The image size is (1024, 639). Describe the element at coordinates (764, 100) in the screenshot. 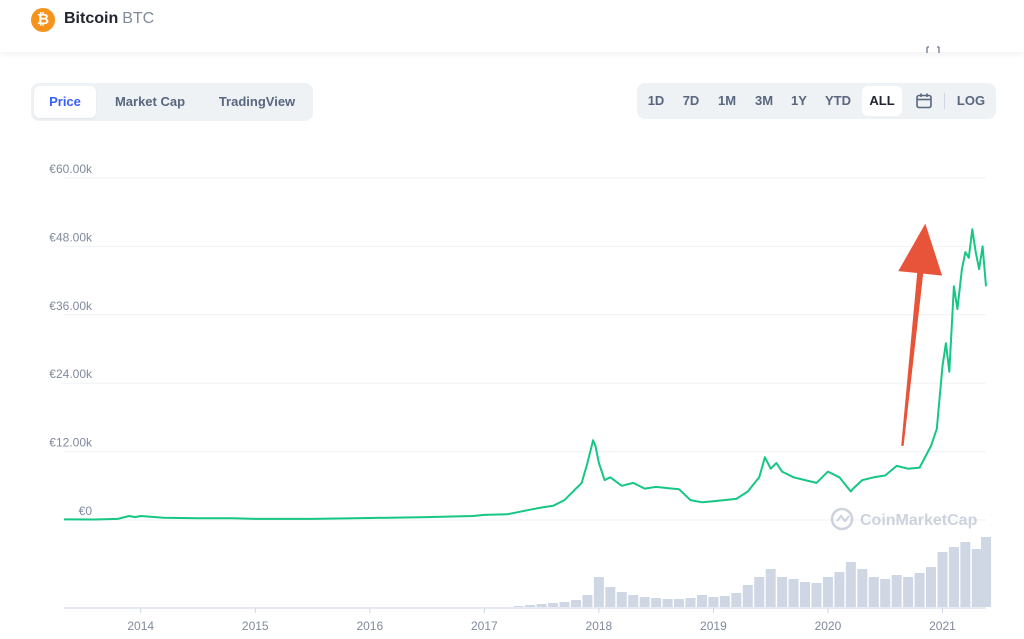

I see `range-3m-button: 3M` at that location.